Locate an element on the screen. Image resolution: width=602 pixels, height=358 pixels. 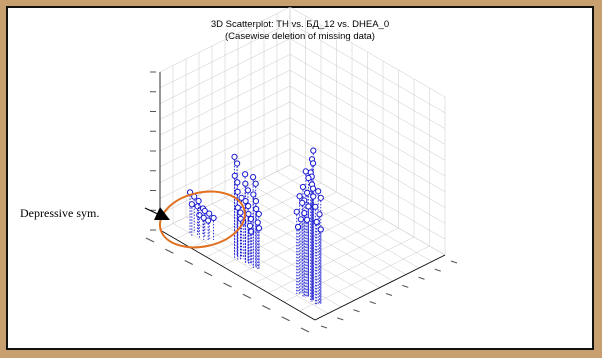
overlay is located at coordinates (195, 219).